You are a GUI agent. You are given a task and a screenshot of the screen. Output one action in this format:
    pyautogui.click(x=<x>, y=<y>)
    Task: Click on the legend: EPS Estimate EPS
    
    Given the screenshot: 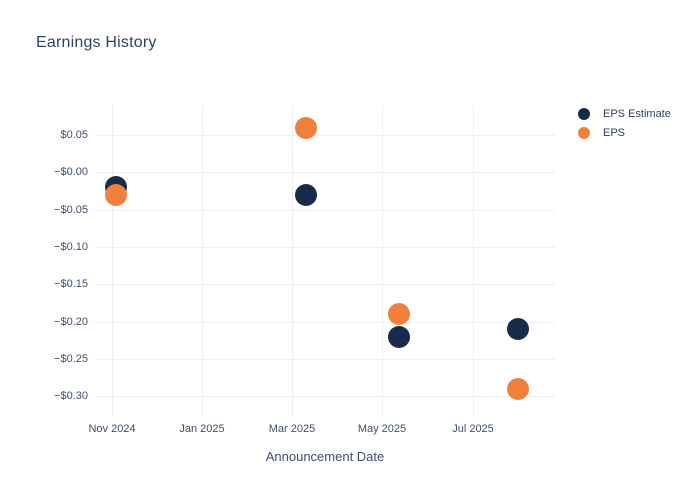 What is the action you would take?
    pyautogui.click(x=624, y=123)
    